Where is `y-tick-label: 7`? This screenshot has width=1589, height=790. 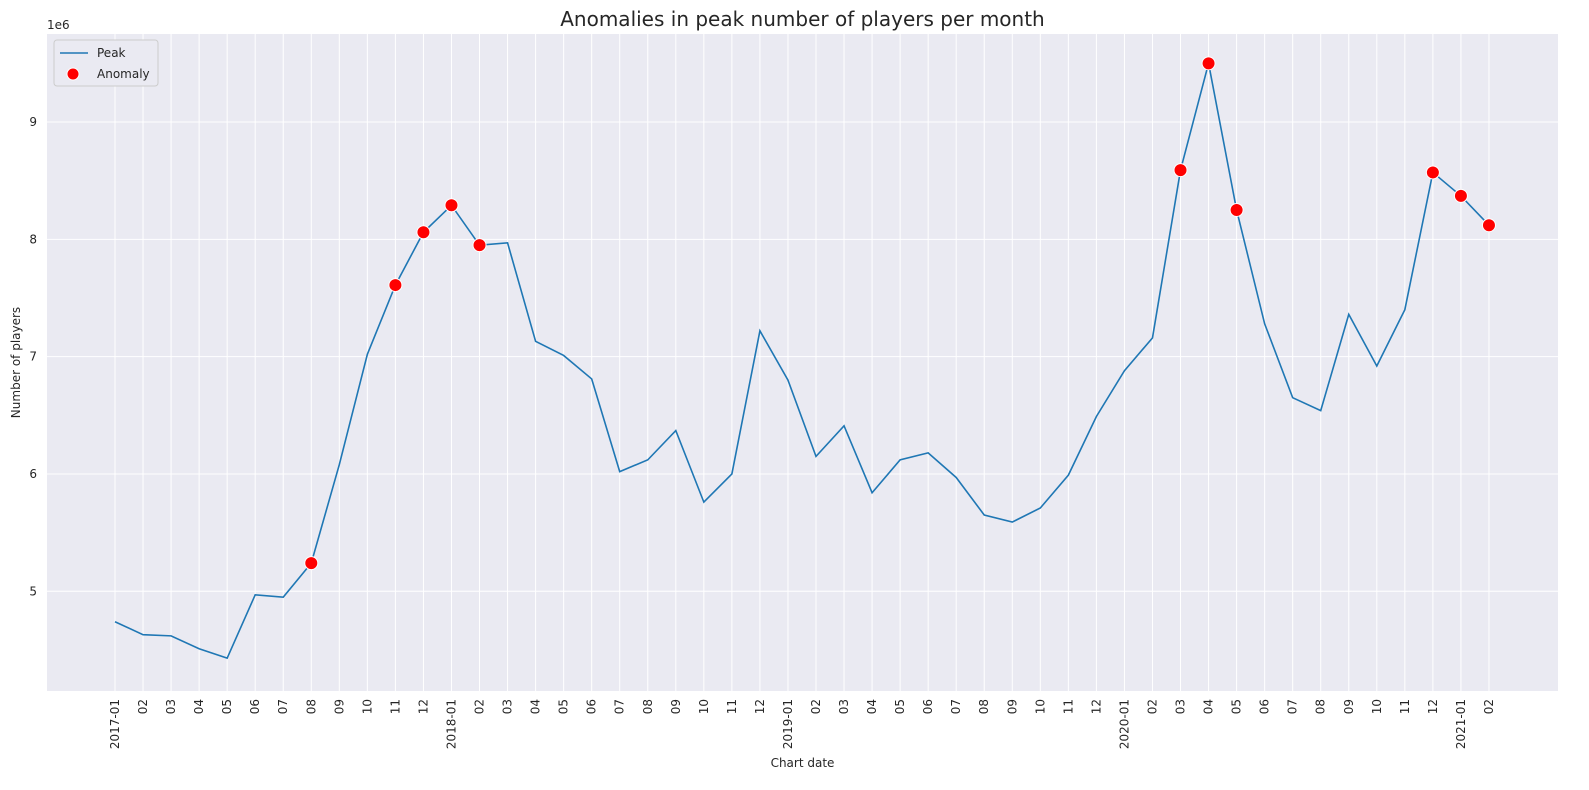
y-tick-label: 7 is located at coordinates (33, 357).